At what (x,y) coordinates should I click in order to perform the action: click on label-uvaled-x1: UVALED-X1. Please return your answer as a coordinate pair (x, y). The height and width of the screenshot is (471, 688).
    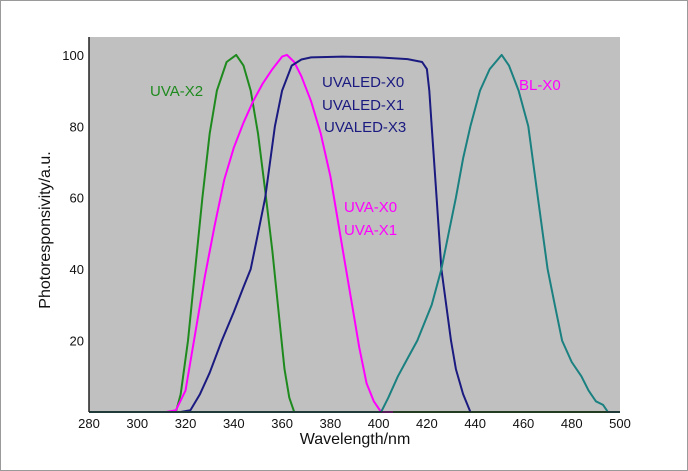
    Looking at the image, I should click on (363, 105).